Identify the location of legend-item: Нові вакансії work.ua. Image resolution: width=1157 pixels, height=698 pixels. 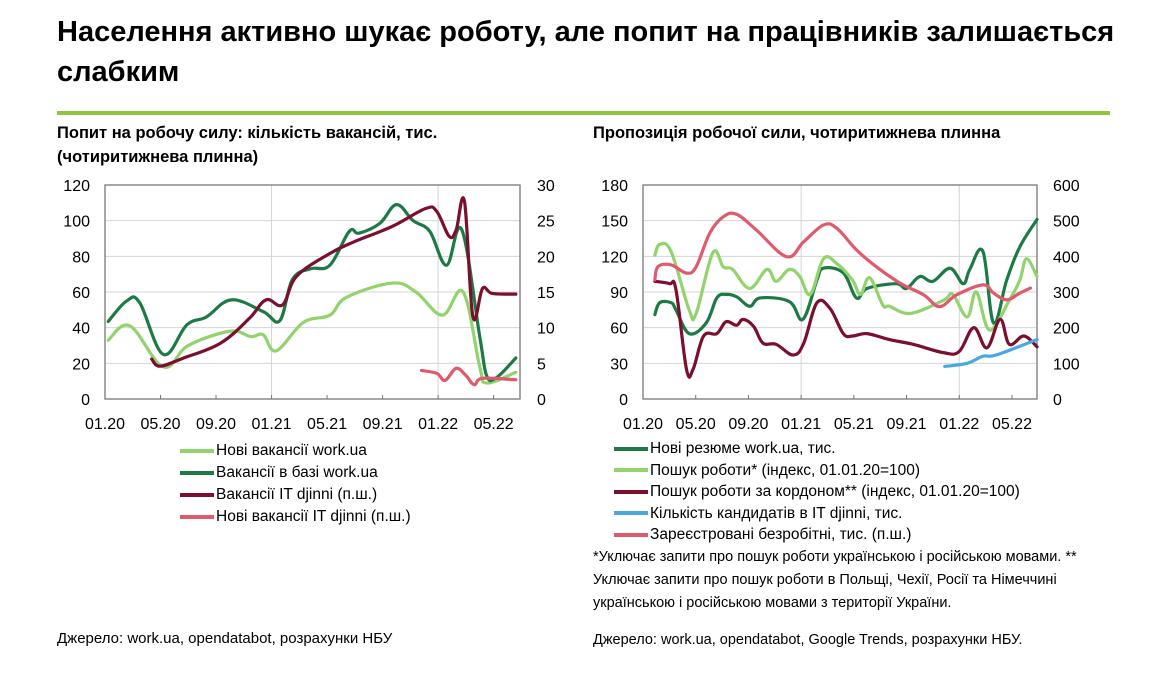
(295, 451).